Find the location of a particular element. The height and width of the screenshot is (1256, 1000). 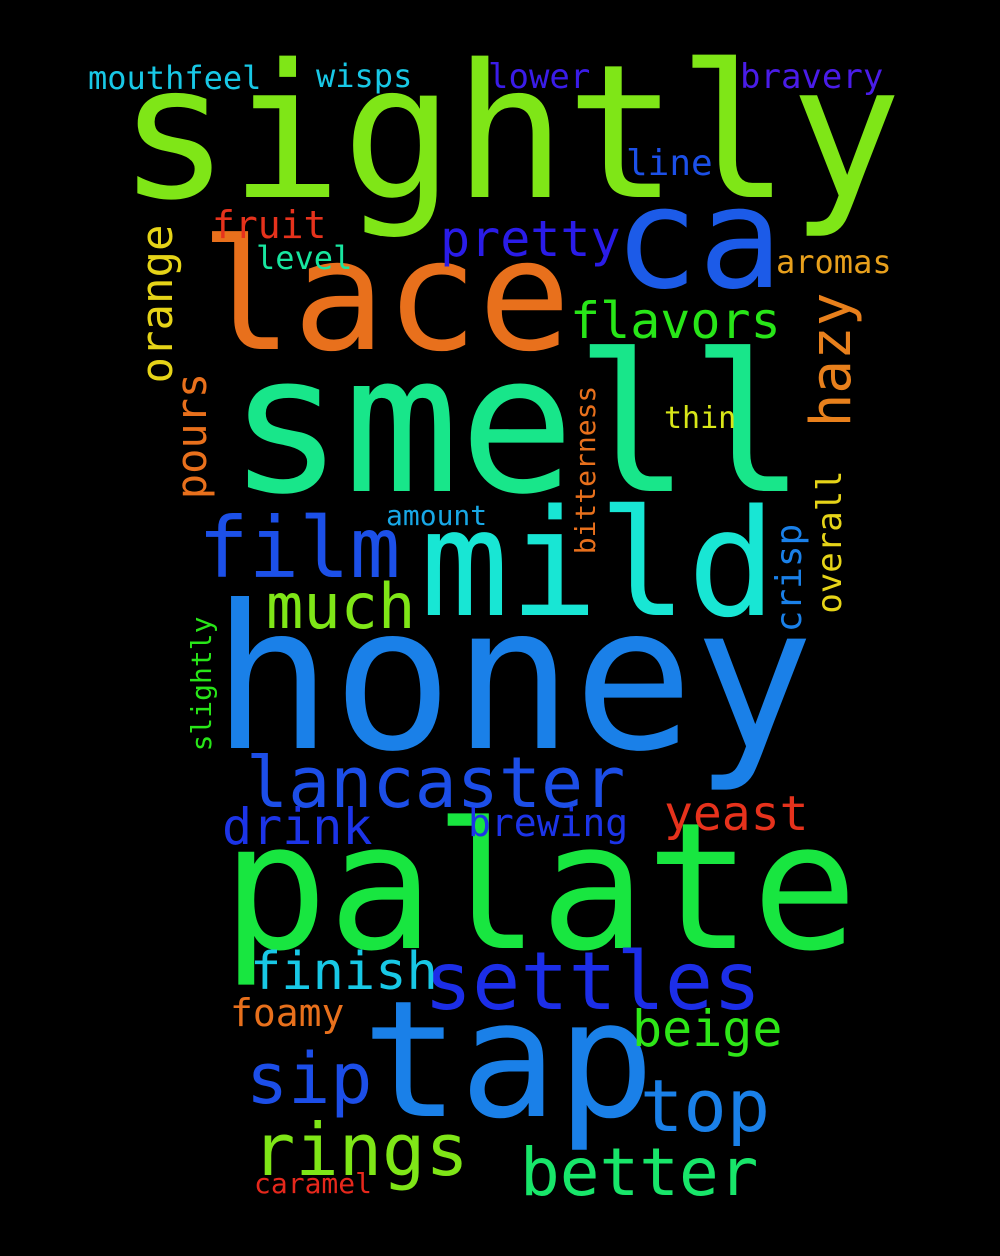

word-yeast: yeast is located at coordinates (736, 814).